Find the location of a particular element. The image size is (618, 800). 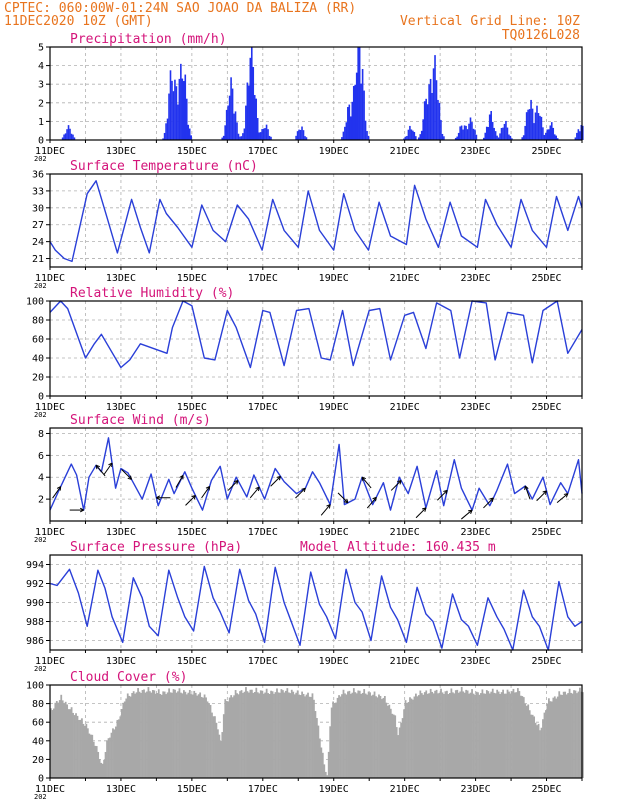

y-tick-label: 994 is located at coordinates (35, 565).